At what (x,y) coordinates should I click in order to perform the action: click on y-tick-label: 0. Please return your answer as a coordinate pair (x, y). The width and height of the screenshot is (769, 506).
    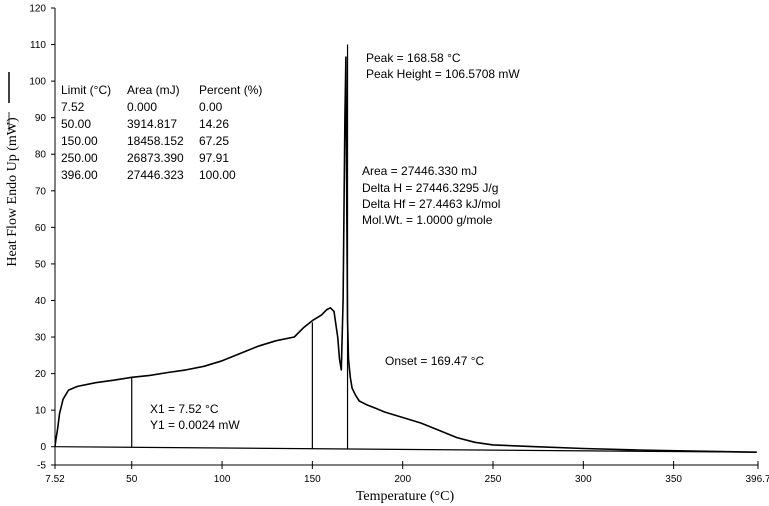
    Looking at the image, I should click on (43, 447).